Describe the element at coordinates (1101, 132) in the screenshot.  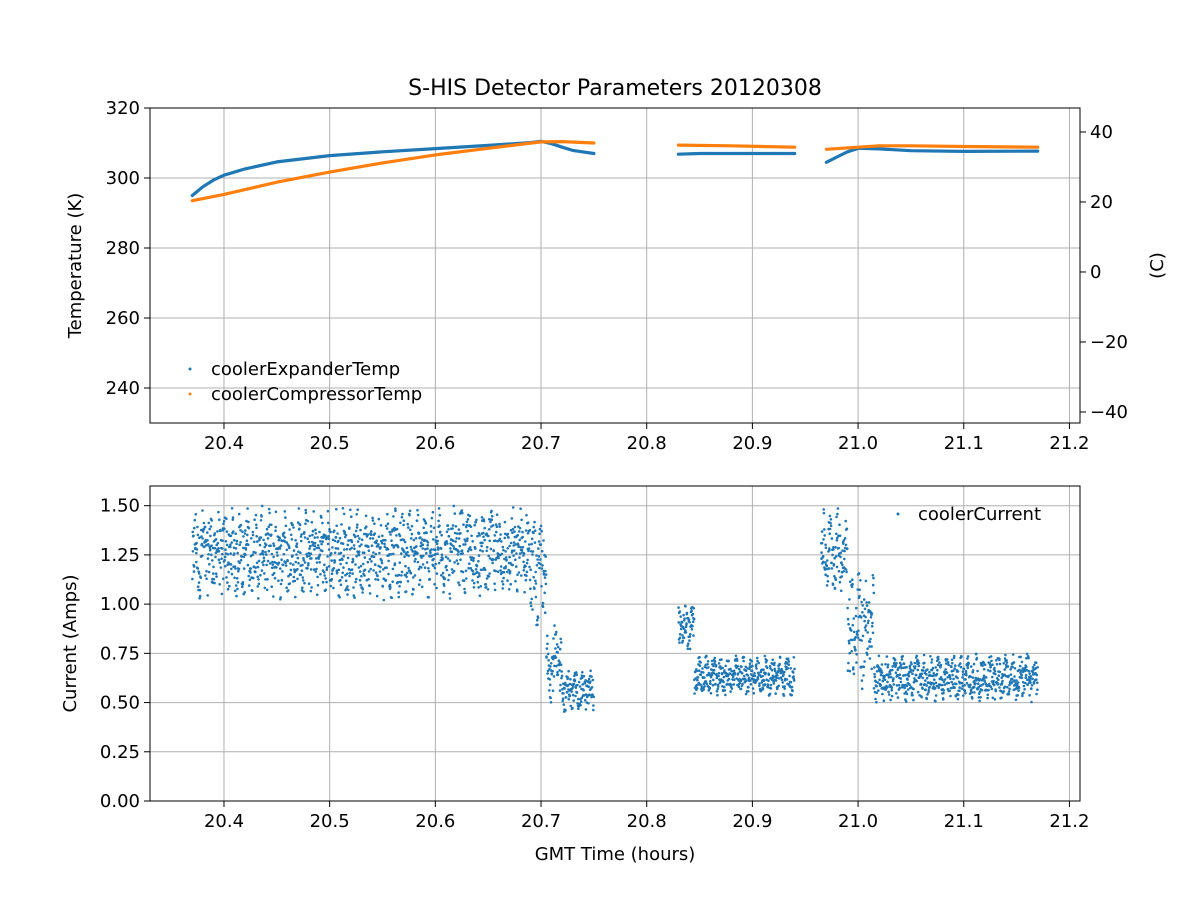
I see `right-y-tick-label: 40` at that location.